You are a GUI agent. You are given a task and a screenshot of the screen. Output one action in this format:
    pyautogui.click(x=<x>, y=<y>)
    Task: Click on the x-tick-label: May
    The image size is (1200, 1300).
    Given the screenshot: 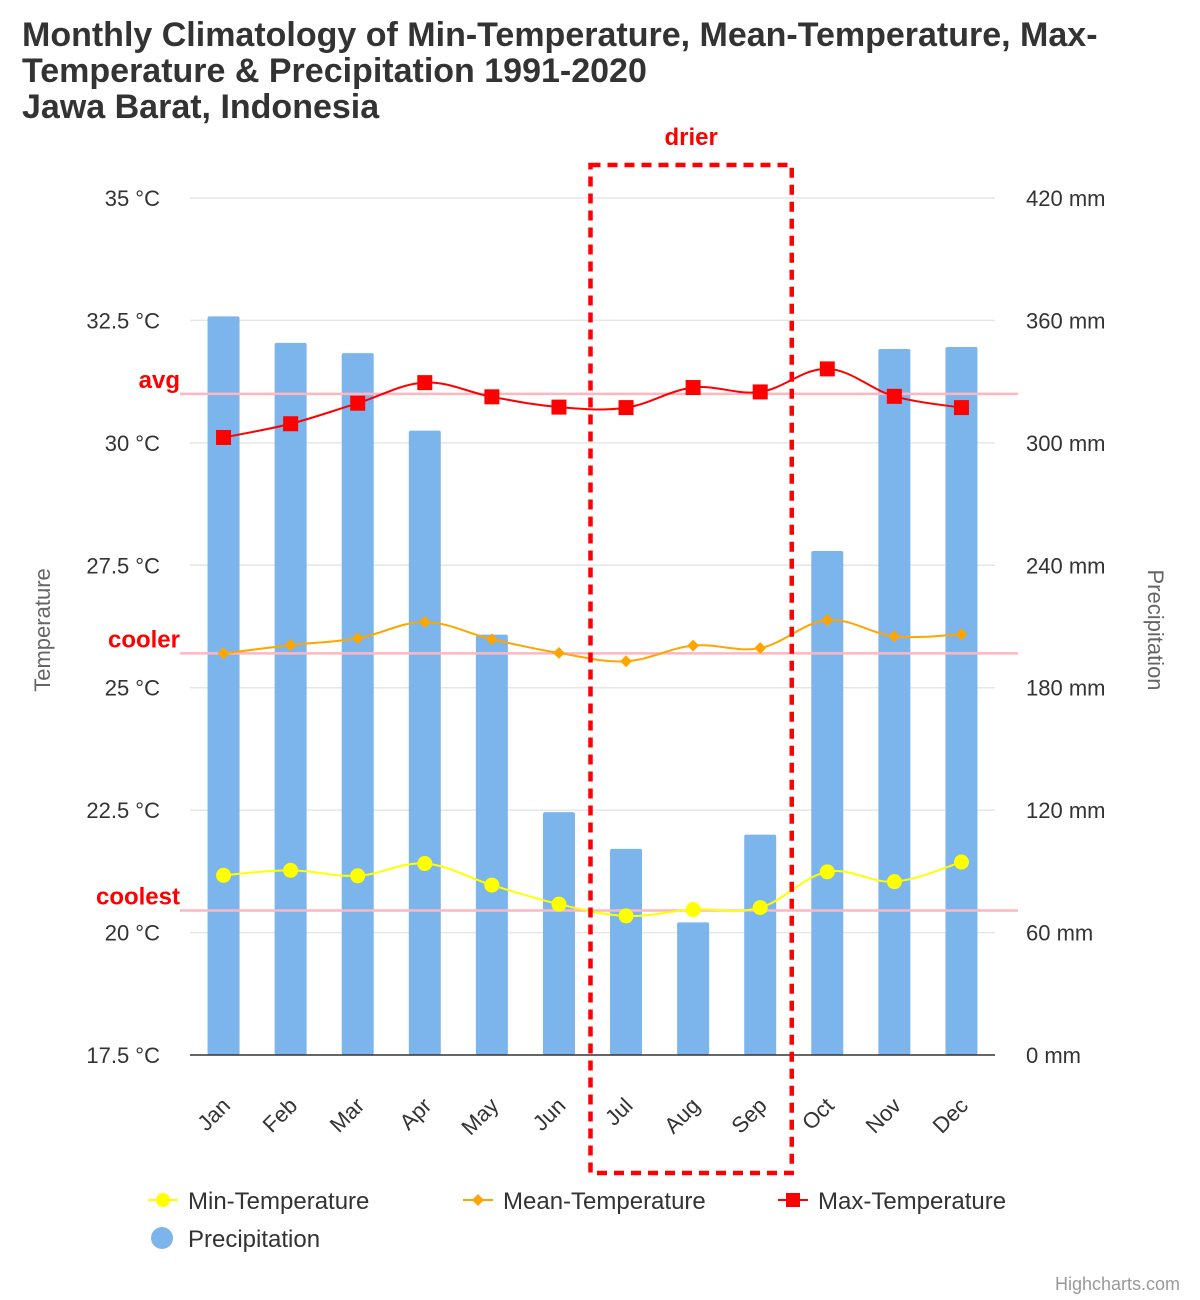 What is the action you would take?
    pyautogui.click(x=479, y=1116)
    